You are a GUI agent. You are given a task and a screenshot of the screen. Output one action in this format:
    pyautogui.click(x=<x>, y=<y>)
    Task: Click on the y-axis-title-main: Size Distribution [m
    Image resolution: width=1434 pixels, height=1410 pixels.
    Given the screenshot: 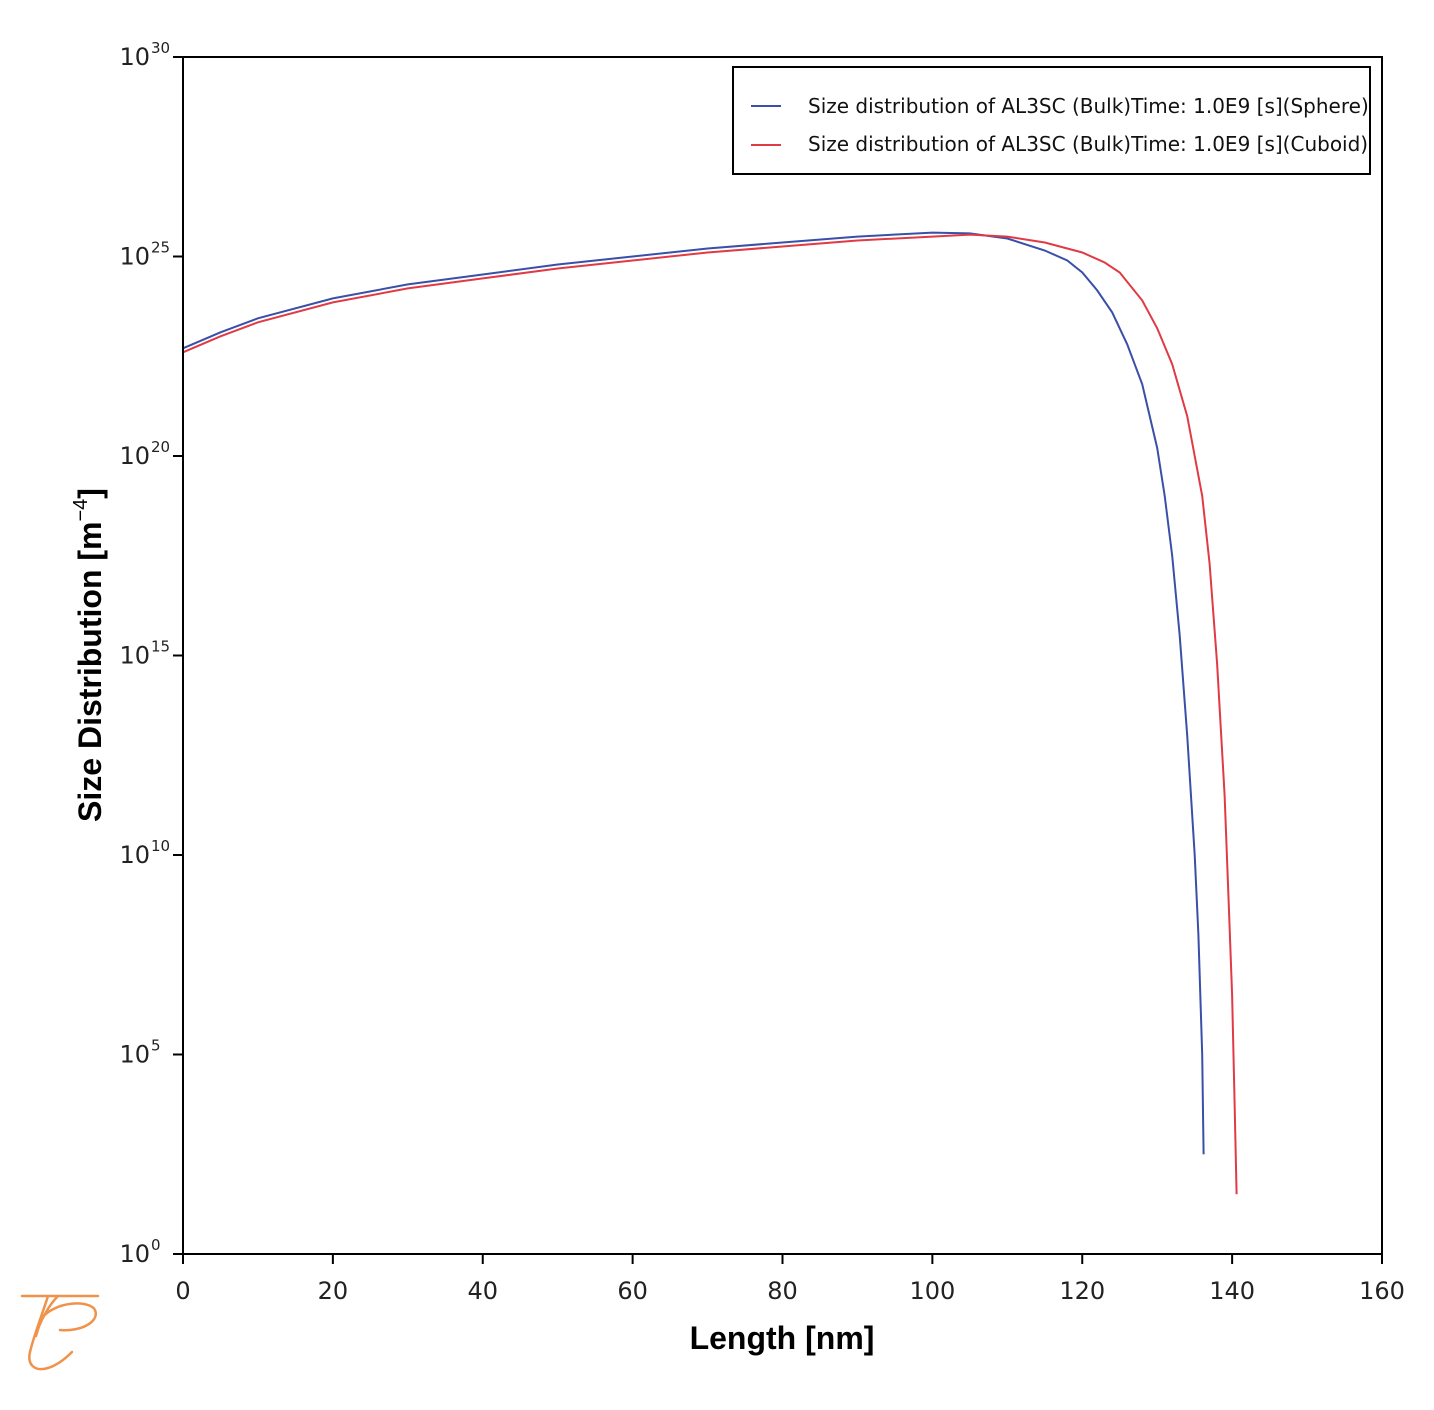 What is the action you would take?
    pyautogui.click(x=90, y=672)
    